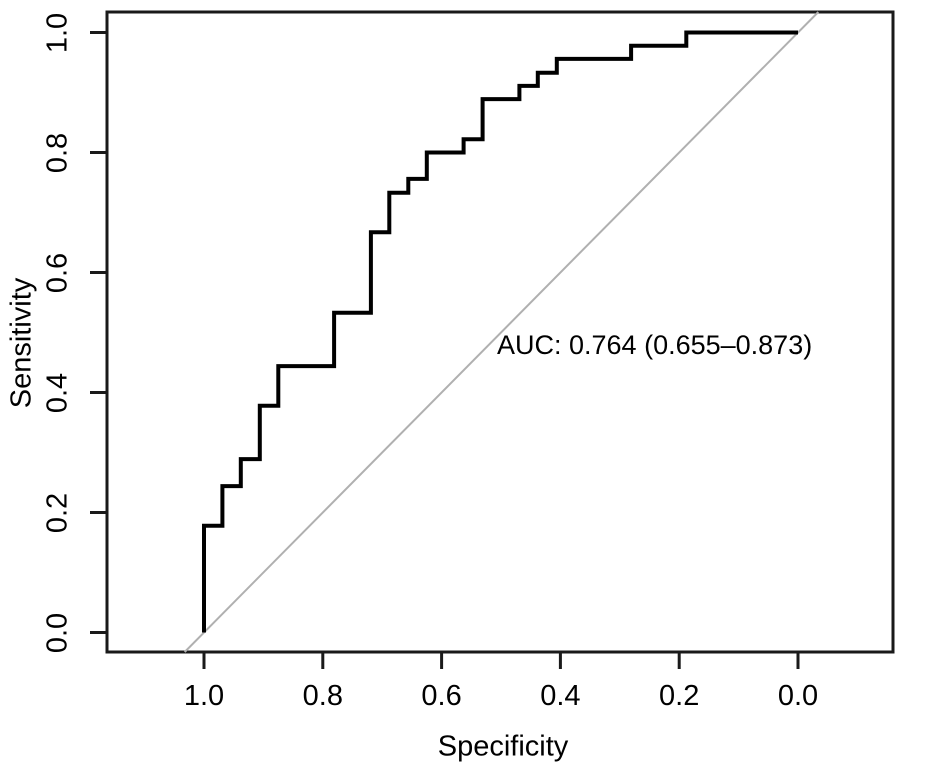 This screenshot has height=765, width=936. What do you see at coordinates (21, 343) in the screenshot?
I see `y-axis-title: Sensitivity` at bounding box center [21, 343].